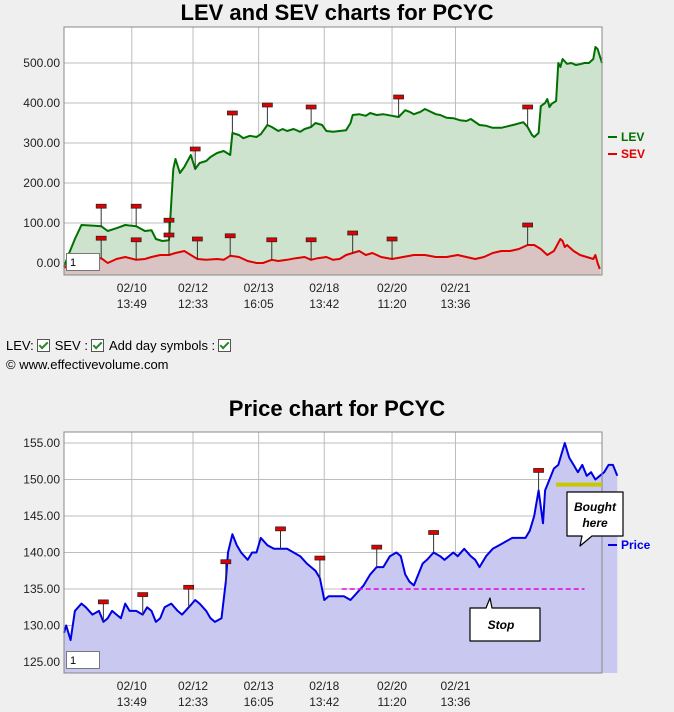  Describe the element at coordinates (87, 364) in the screenshot. I see `copyright-text: © www.effectivevolume.com` at that location.